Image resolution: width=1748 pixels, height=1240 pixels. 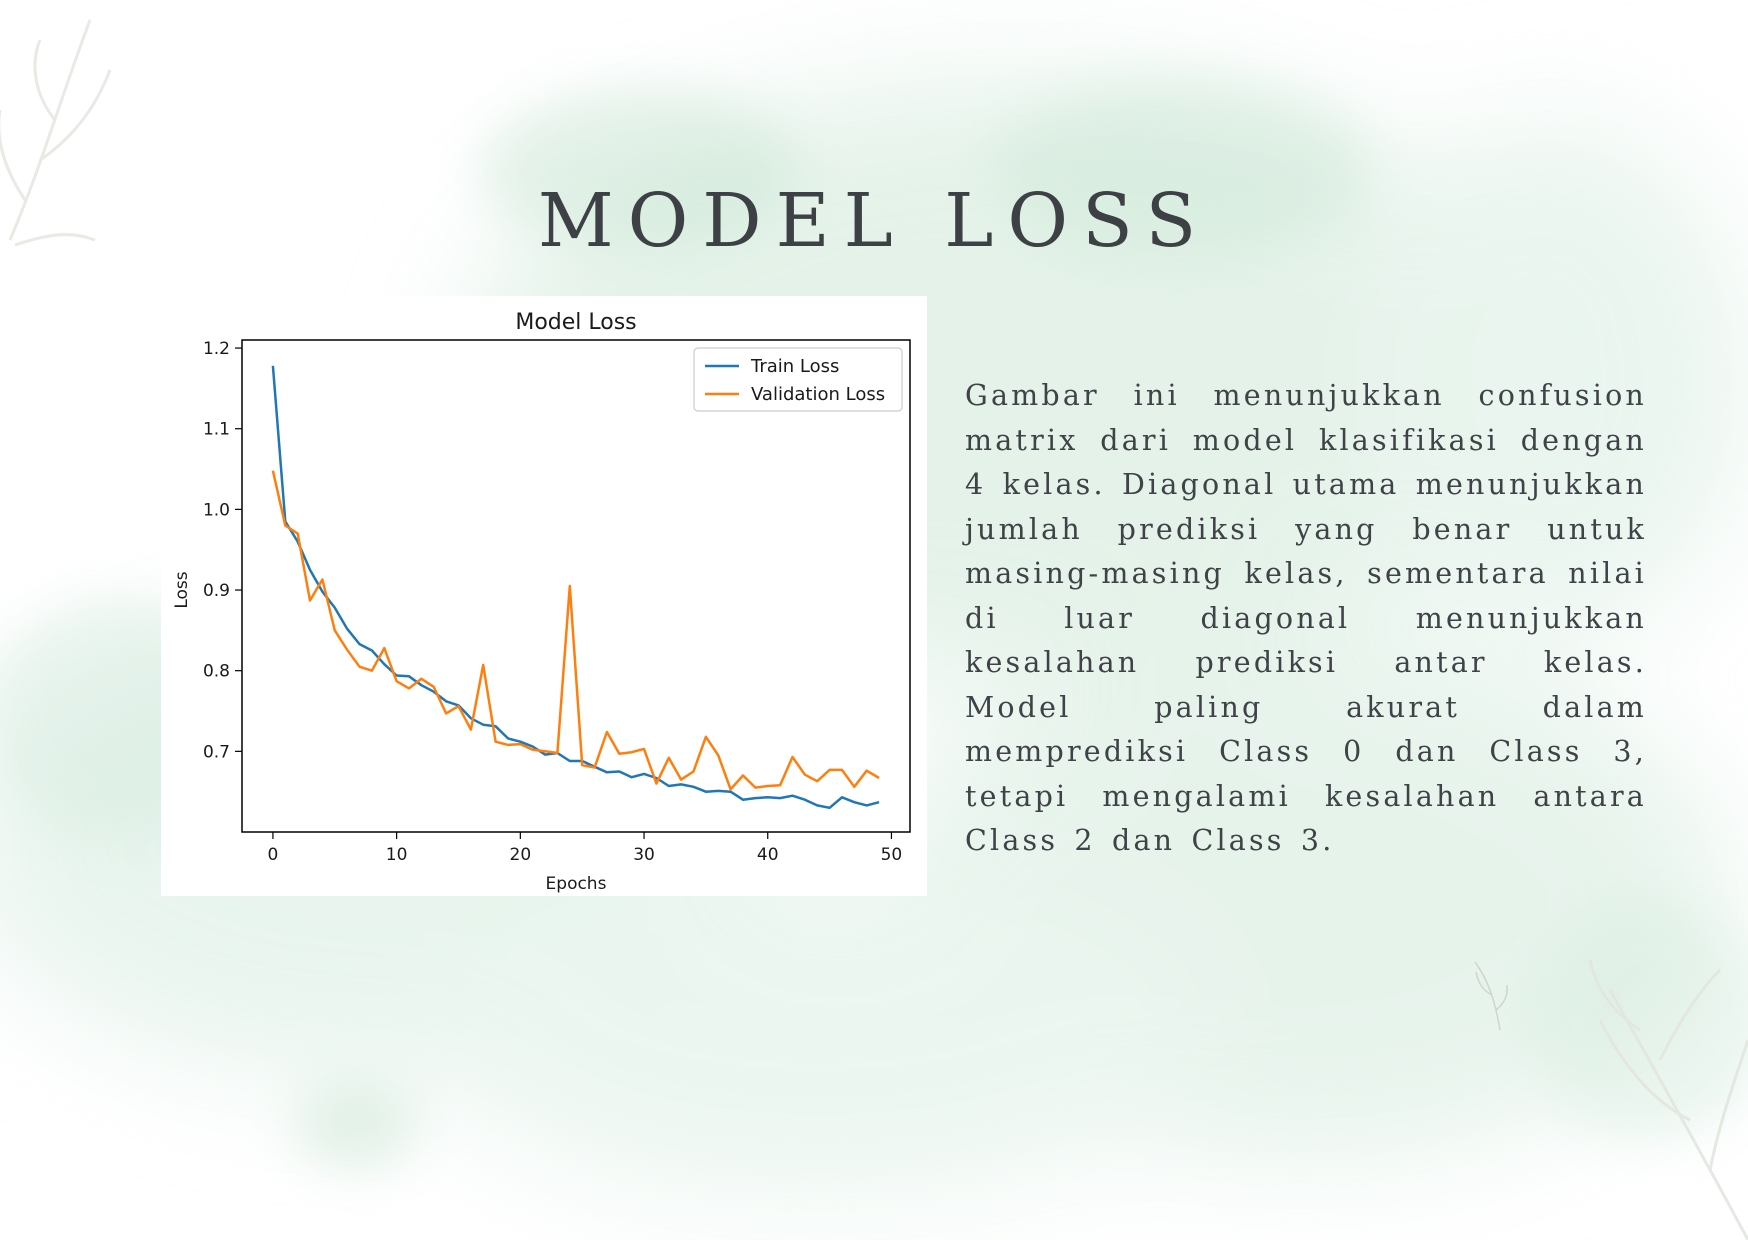 I want to click on x-tick-label: 30, so click(x=644, y=855).